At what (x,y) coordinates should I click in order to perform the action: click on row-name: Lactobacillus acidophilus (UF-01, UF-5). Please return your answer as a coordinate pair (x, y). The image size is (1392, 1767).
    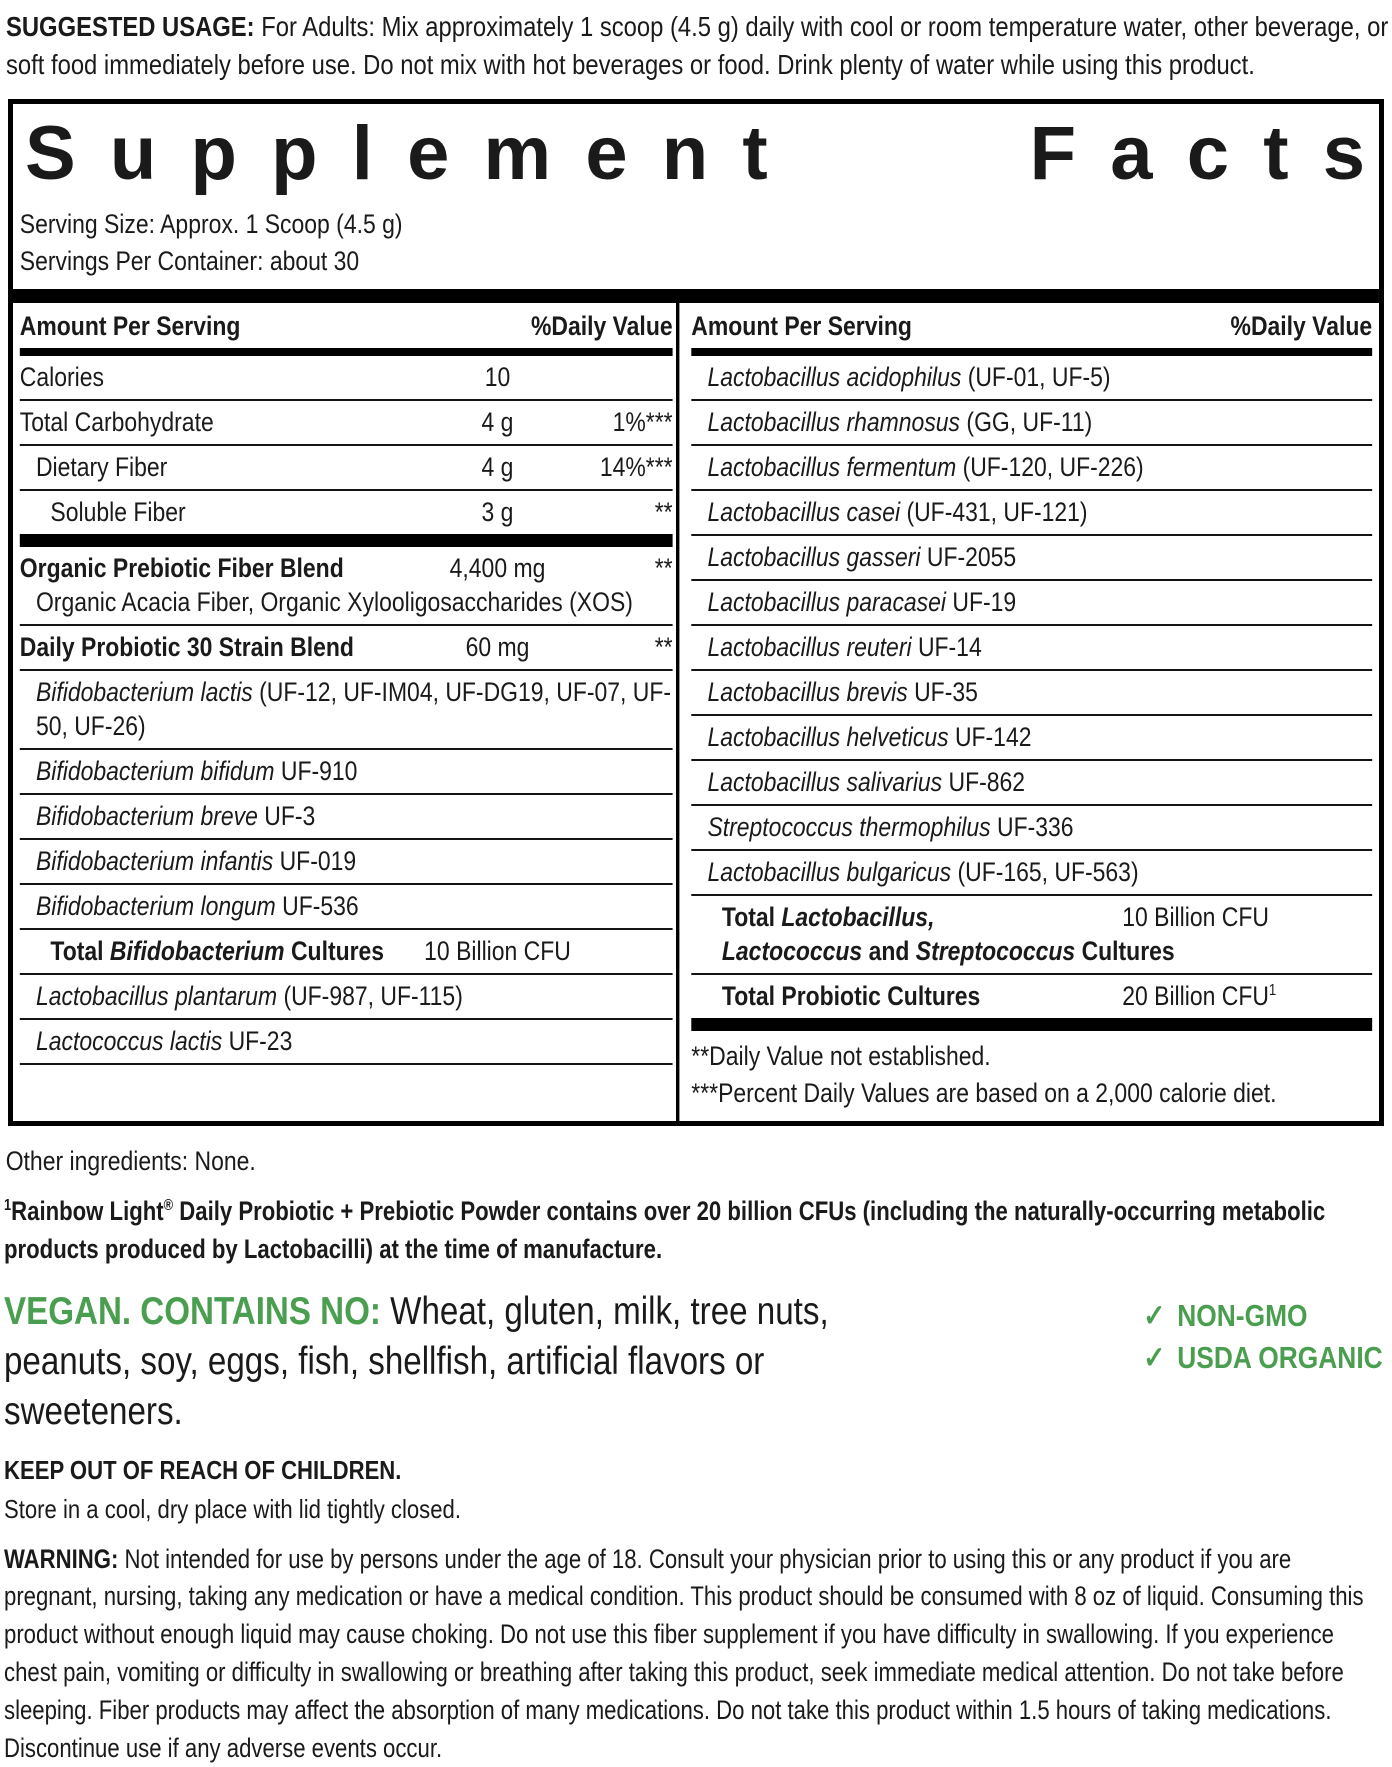
    Looking at the image, I should click on (909, 377).